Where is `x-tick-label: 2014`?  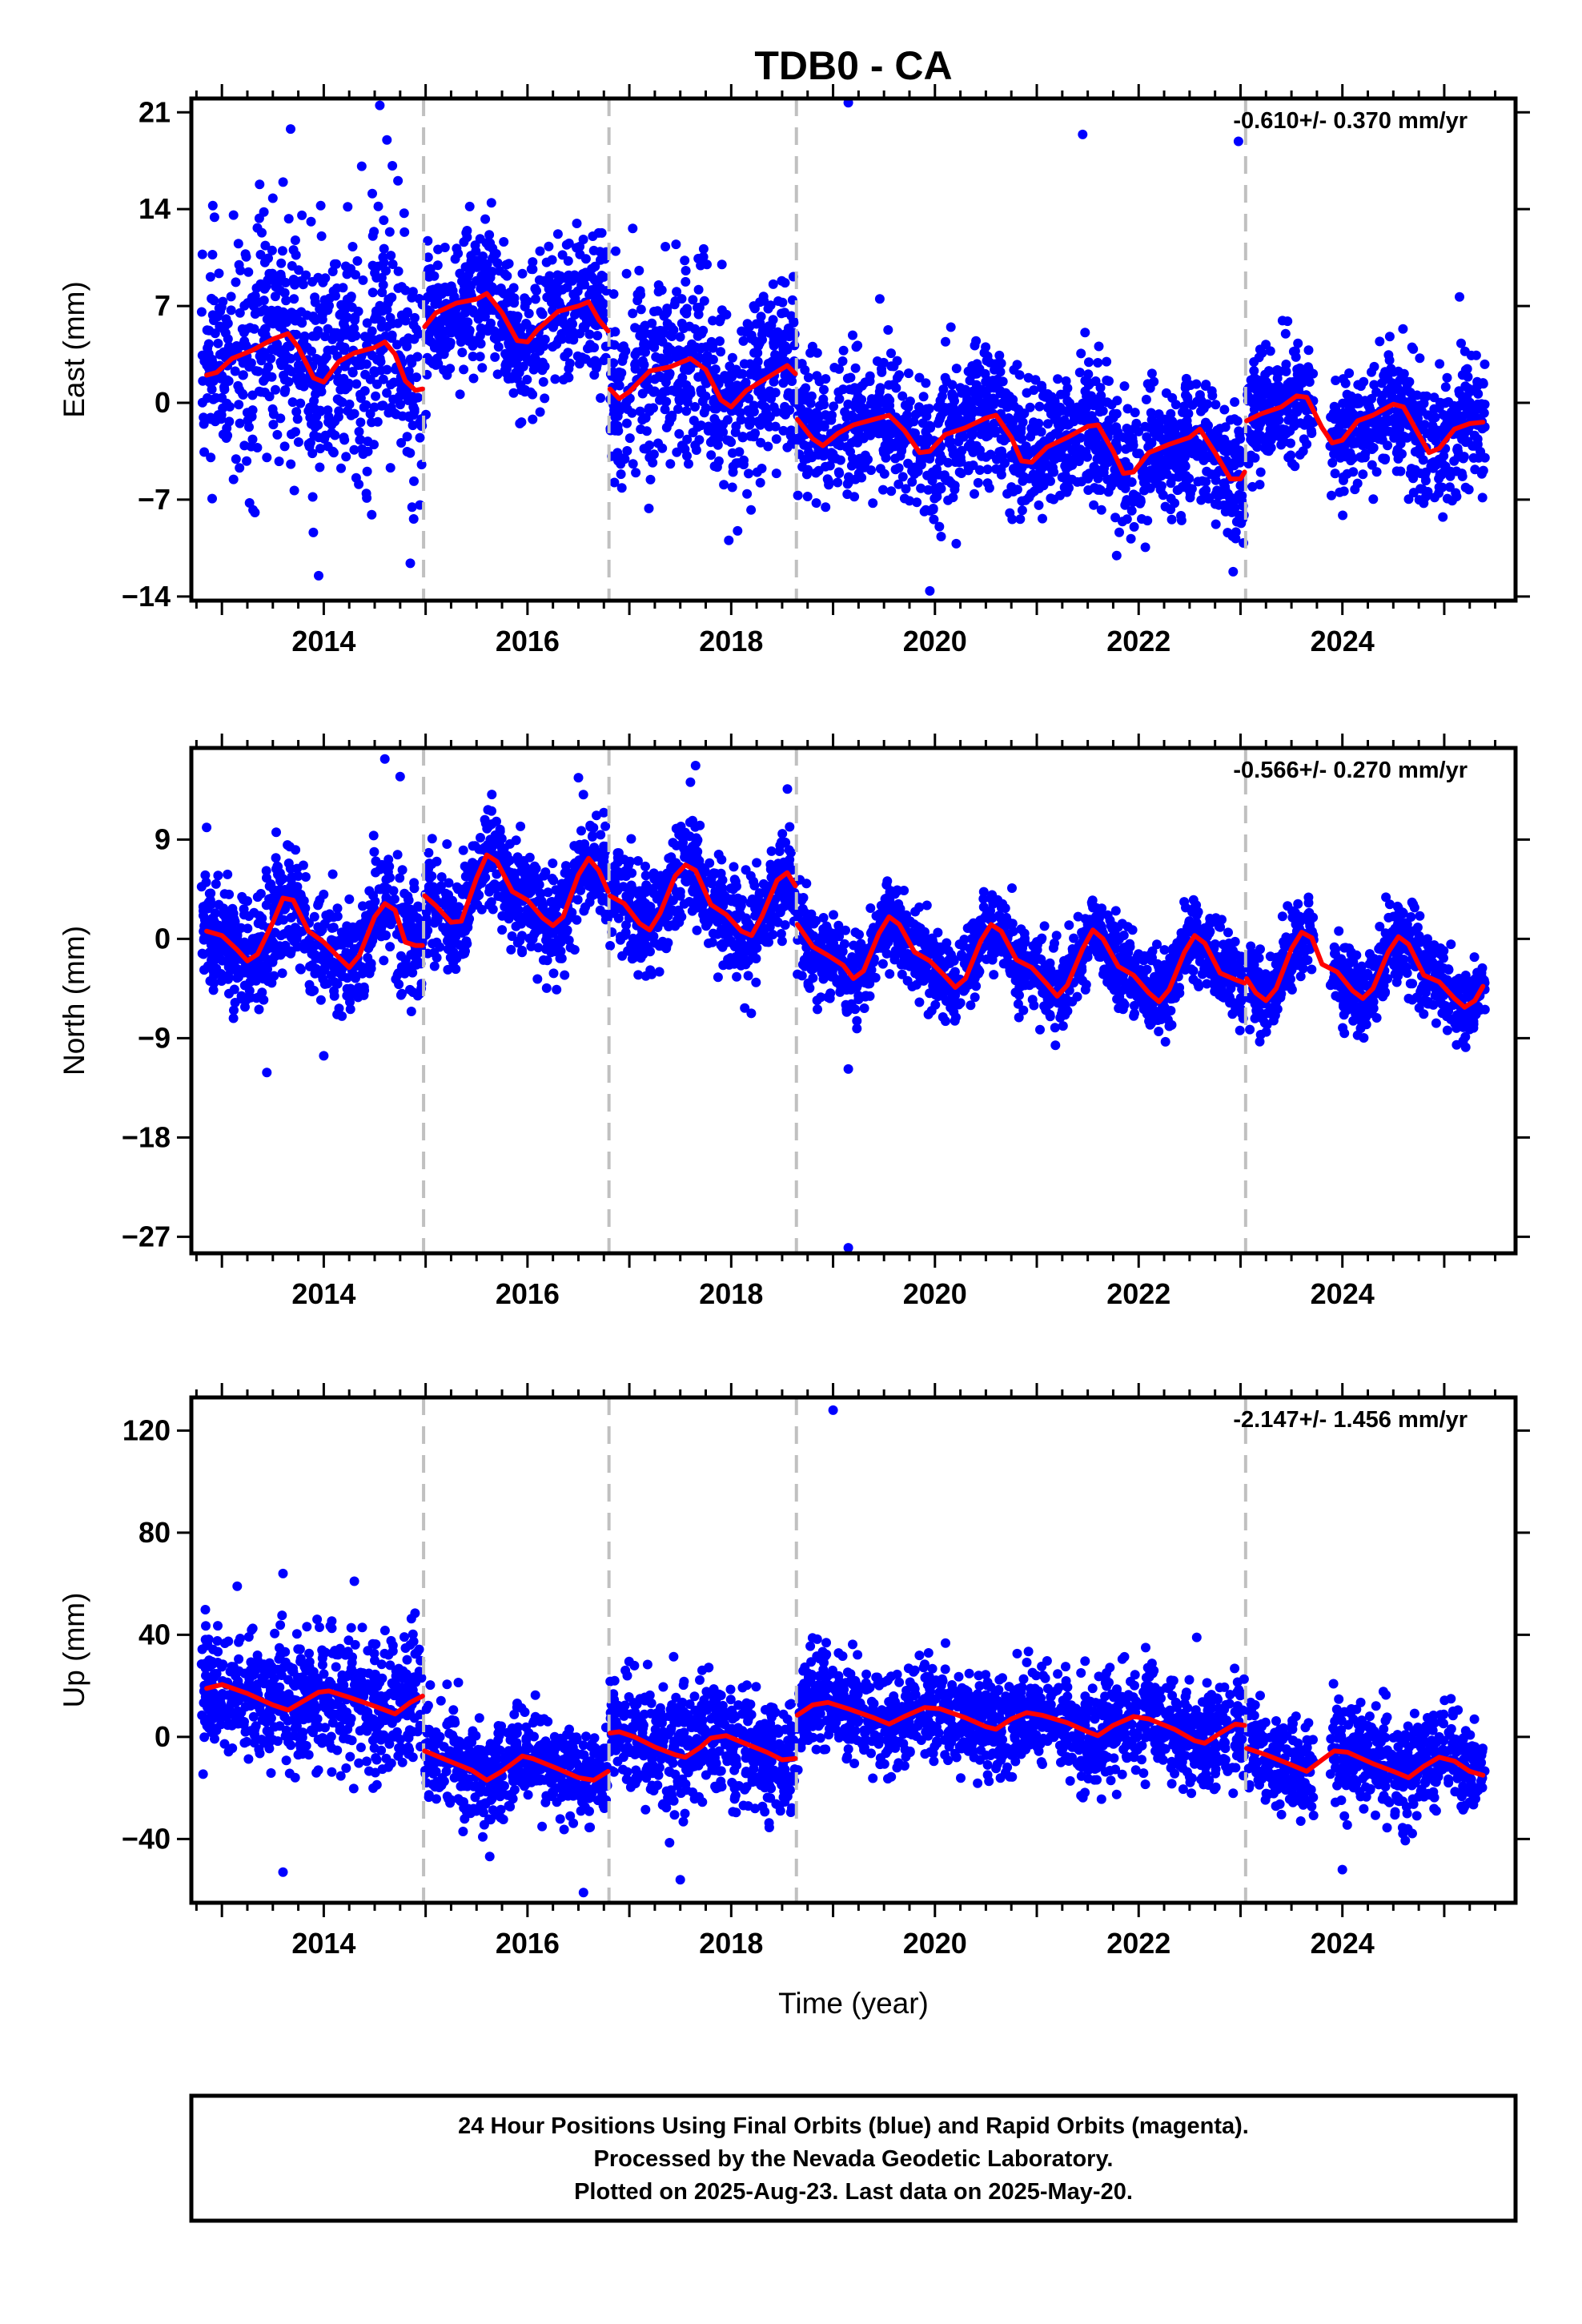
x-tick-label: 2014 is located at coordinates (323, 641).